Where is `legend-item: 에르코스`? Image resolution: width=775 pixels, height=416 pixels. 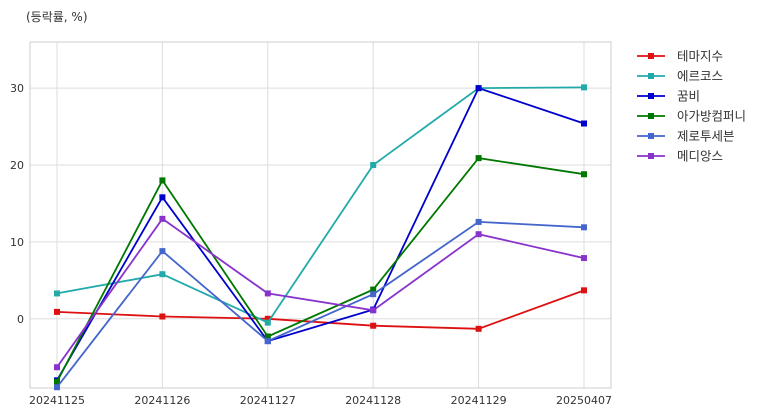 legend-item: 에르코스 is located at coordinates (680, 76).